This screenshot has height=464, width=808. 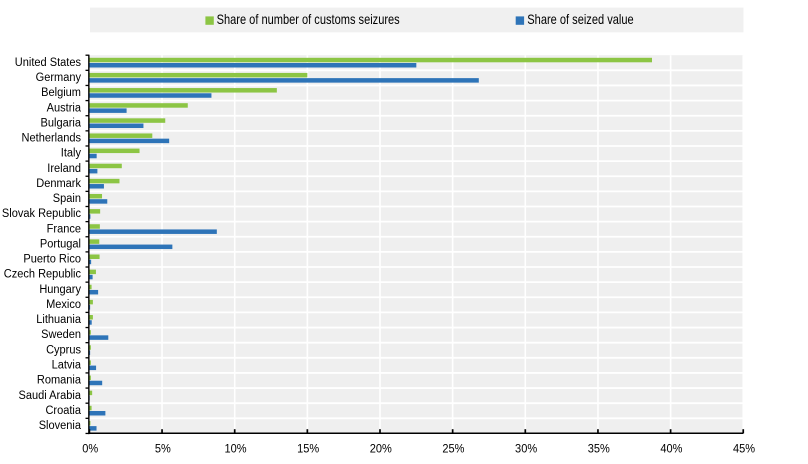 I want to click on svg-text: 10%, so click(x=235, y=449).